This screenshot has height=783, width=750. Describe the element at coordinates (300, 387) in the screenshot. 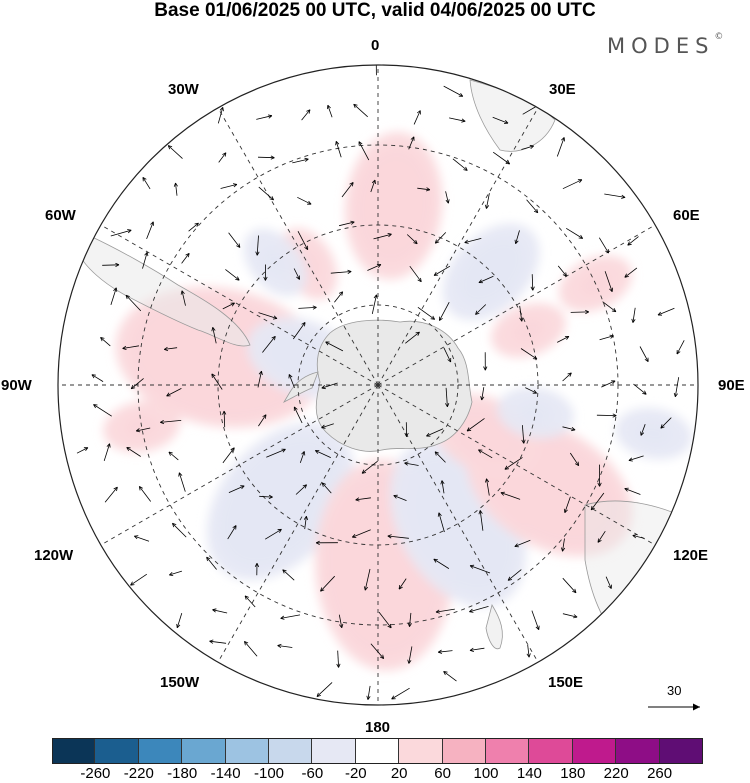

I see `antarctic-peninsula` at that location.